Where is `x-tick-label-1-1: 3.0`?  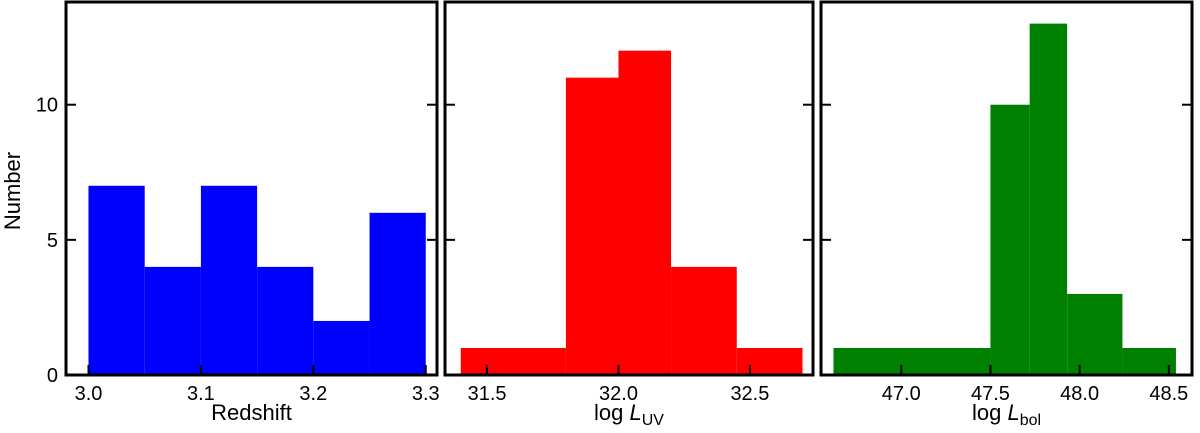 x-tick-label-1-1: 3.0 is located at coordinates (89, 394).